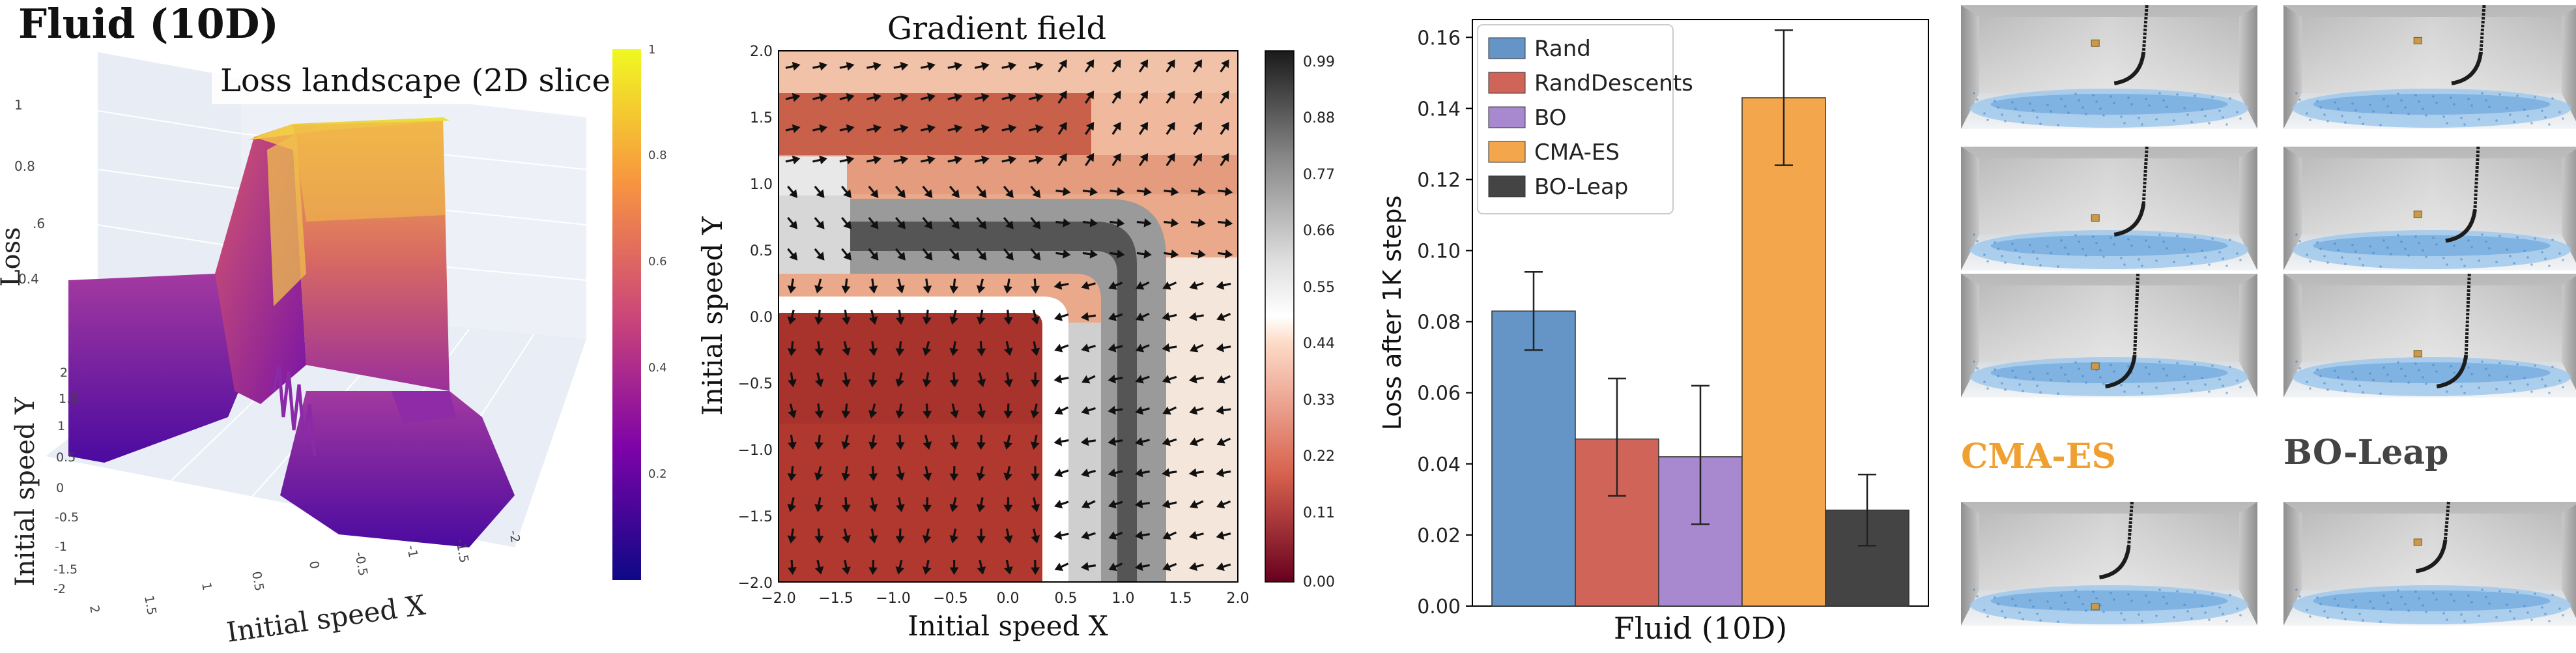 This screenshot has height=653, width=2576. Describe the element at coordinates (755, 384) in the screenshot. I see `gradient-ytick: −0.5` at that location.